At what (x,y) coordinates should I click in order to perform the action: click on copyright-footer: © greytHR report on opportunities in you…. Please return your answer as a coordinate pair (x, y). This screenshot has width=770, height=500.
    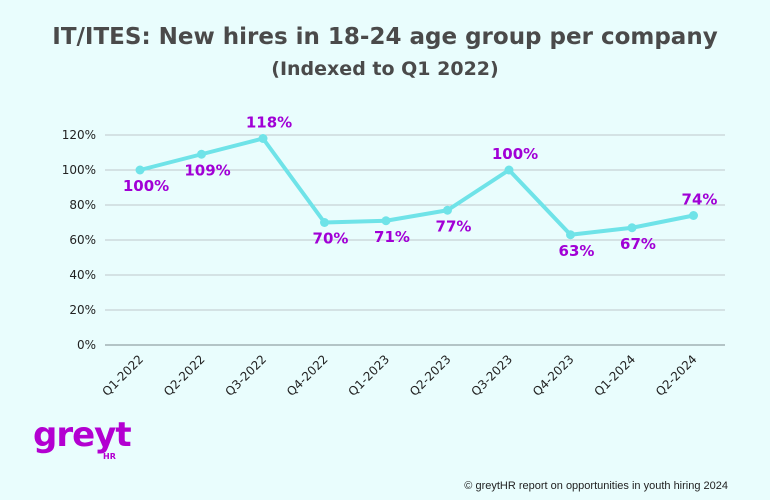
    Looking at the image, I should click on (596, 486).